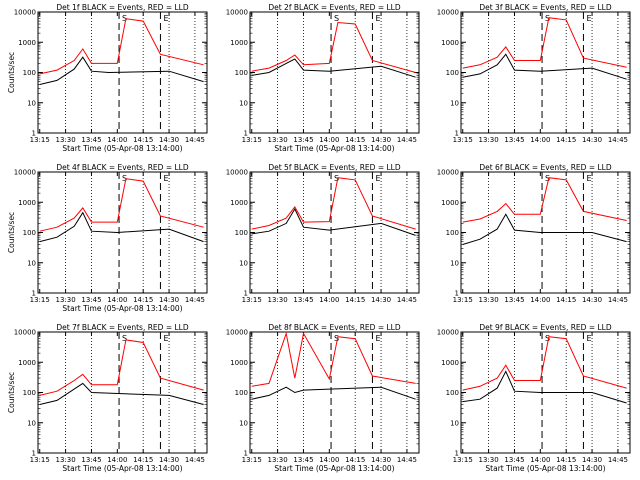  I want to click on panel-title: Det 1f BLACK = Events, RED = LLD, so click(122, 7).